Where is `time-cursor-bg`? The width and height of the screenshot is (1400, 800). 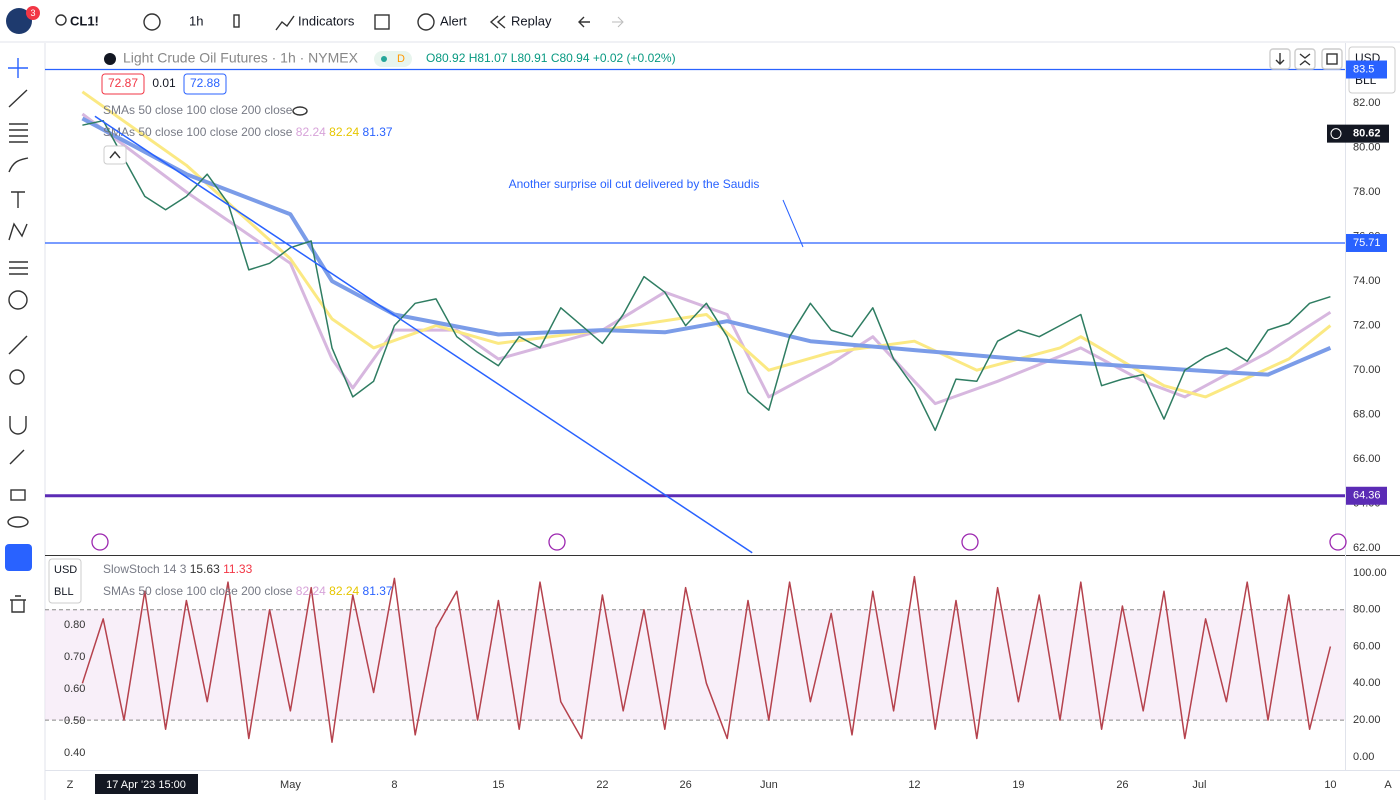 time-cursor-bg is located at coordinates (146, 784).